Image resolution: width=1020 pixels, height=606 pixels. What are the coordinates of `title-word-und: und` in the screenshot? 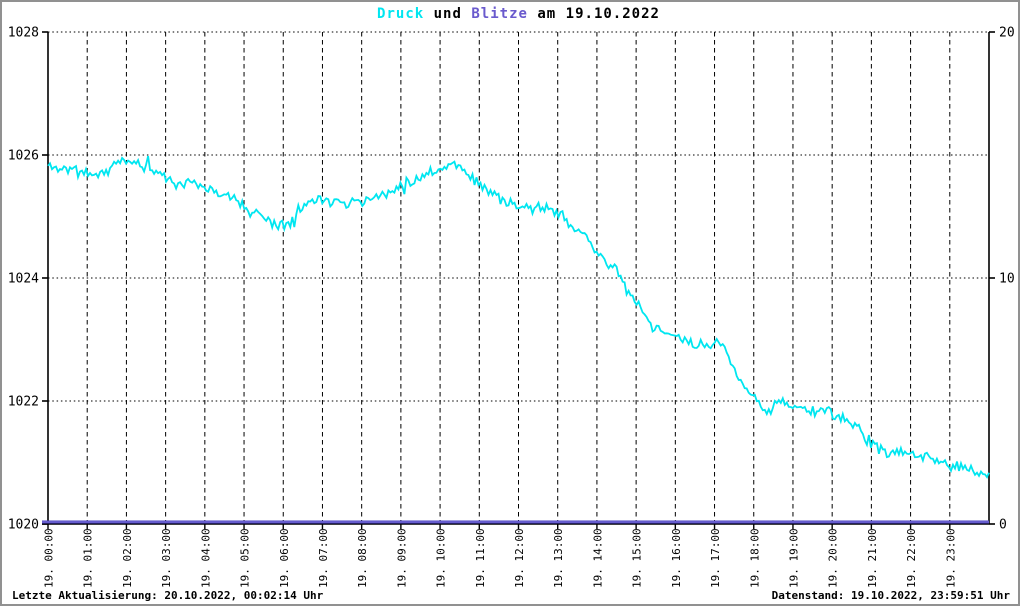 It's located at (448, 14).